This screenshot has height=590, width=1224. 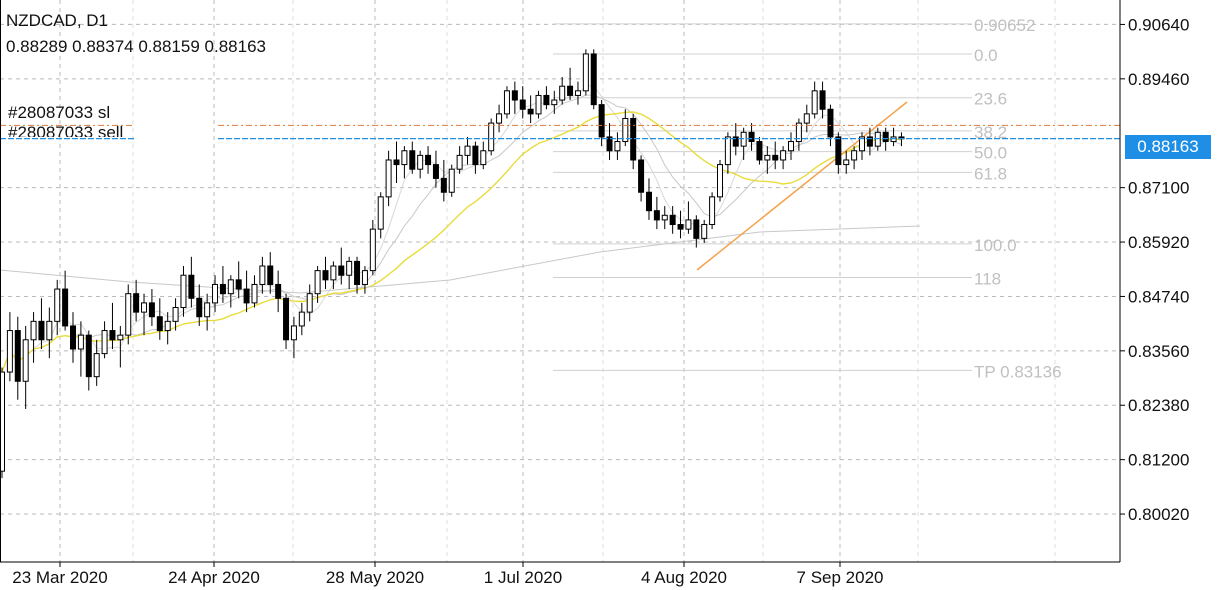 What do you see at coordinates (57, 20) in the screenshot?
I see `symbol-timeframe: NZDCAD, D1` at bounding box center [57, 20].